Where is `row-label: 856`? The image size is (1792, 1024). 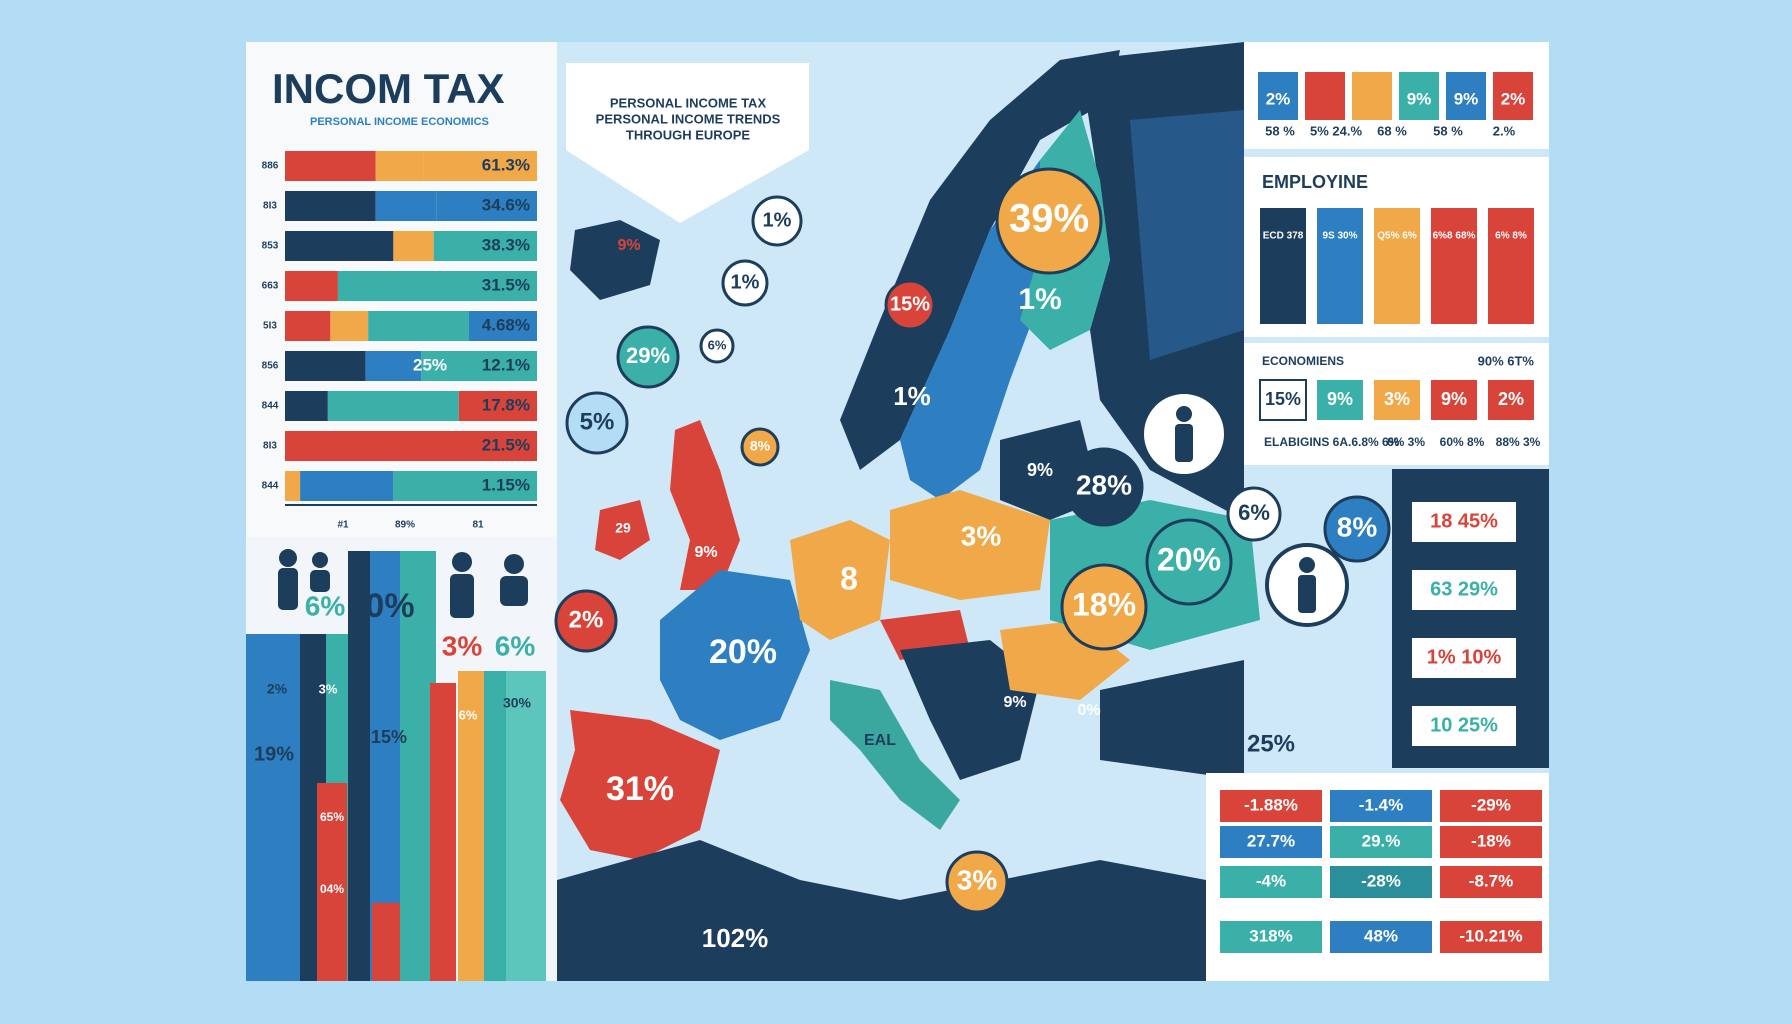
row-label: 856 is located at coordinates (270, 366).